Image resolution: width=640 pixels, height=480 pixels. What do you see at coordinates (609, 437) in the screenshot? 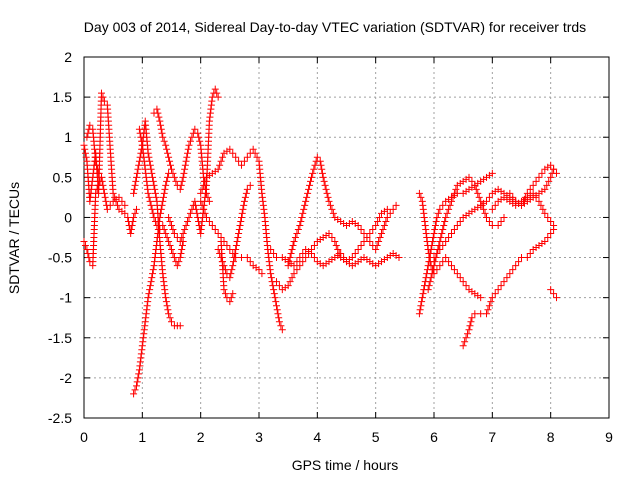
I see `x-tick-label: 9` at bounding box center [609, 437].